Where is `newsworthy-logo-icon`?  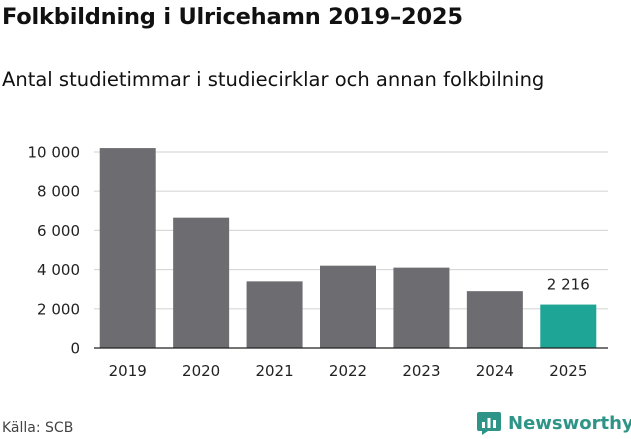 newsworthy-logo-icon is located at coordinates (489, 423).